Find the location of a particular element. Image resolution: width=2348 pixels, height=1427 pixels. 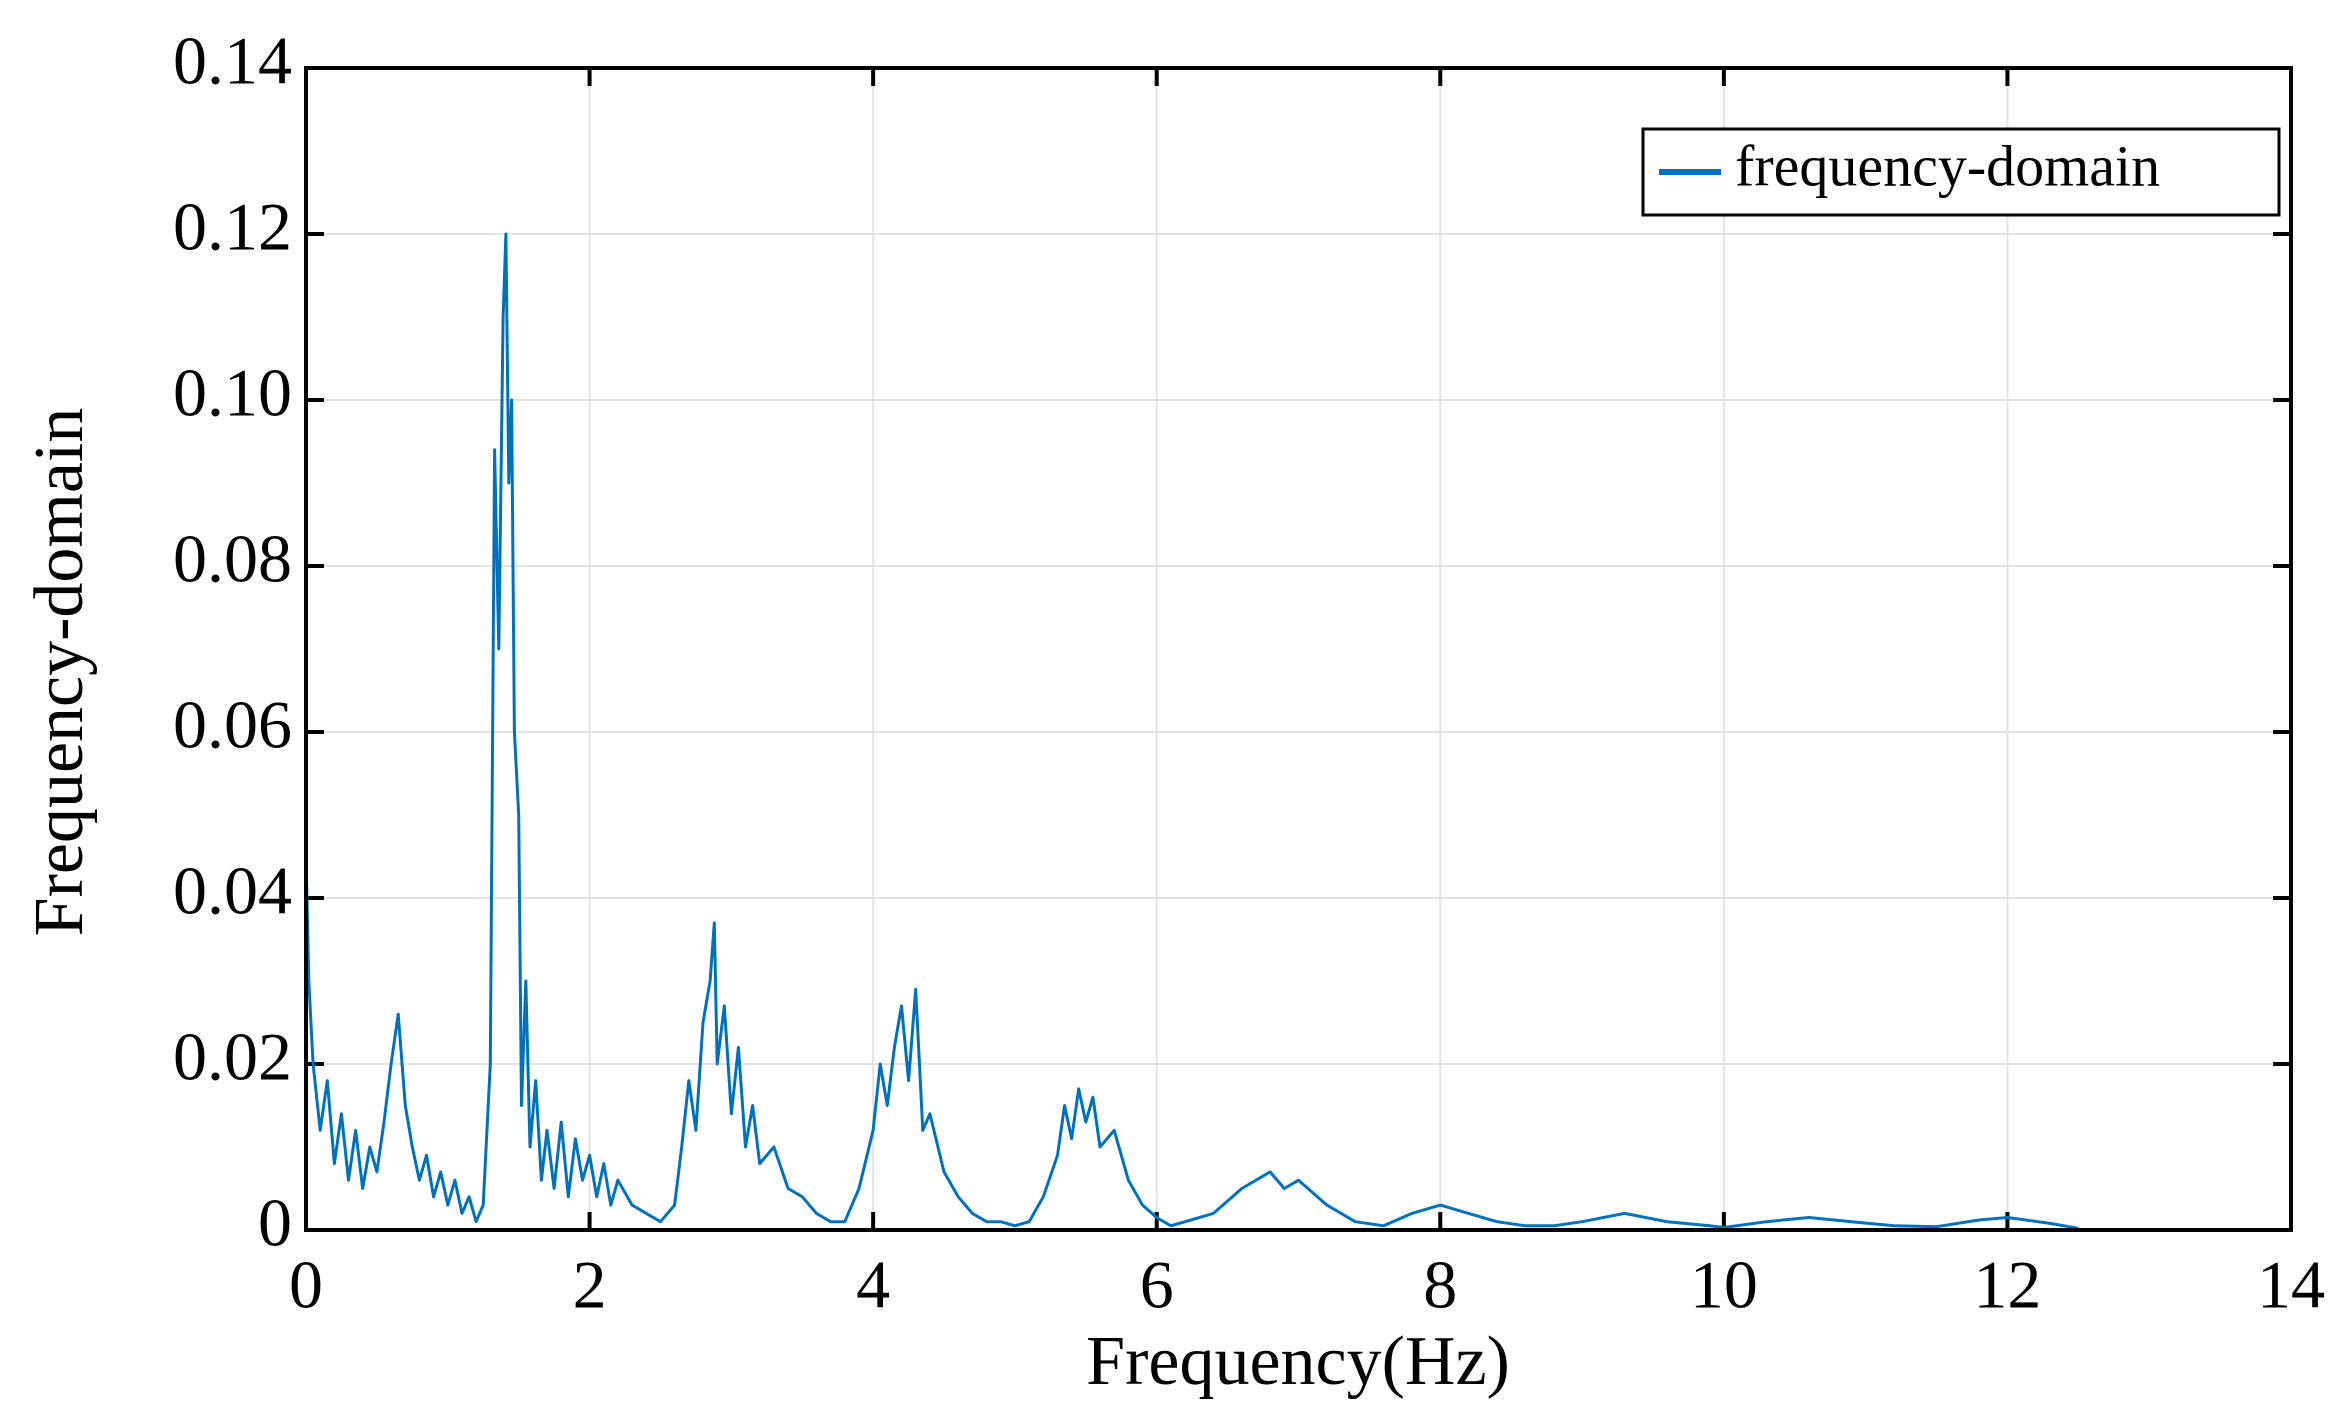

x-tick-label: 14 is located at coordinates (2291, 1285).